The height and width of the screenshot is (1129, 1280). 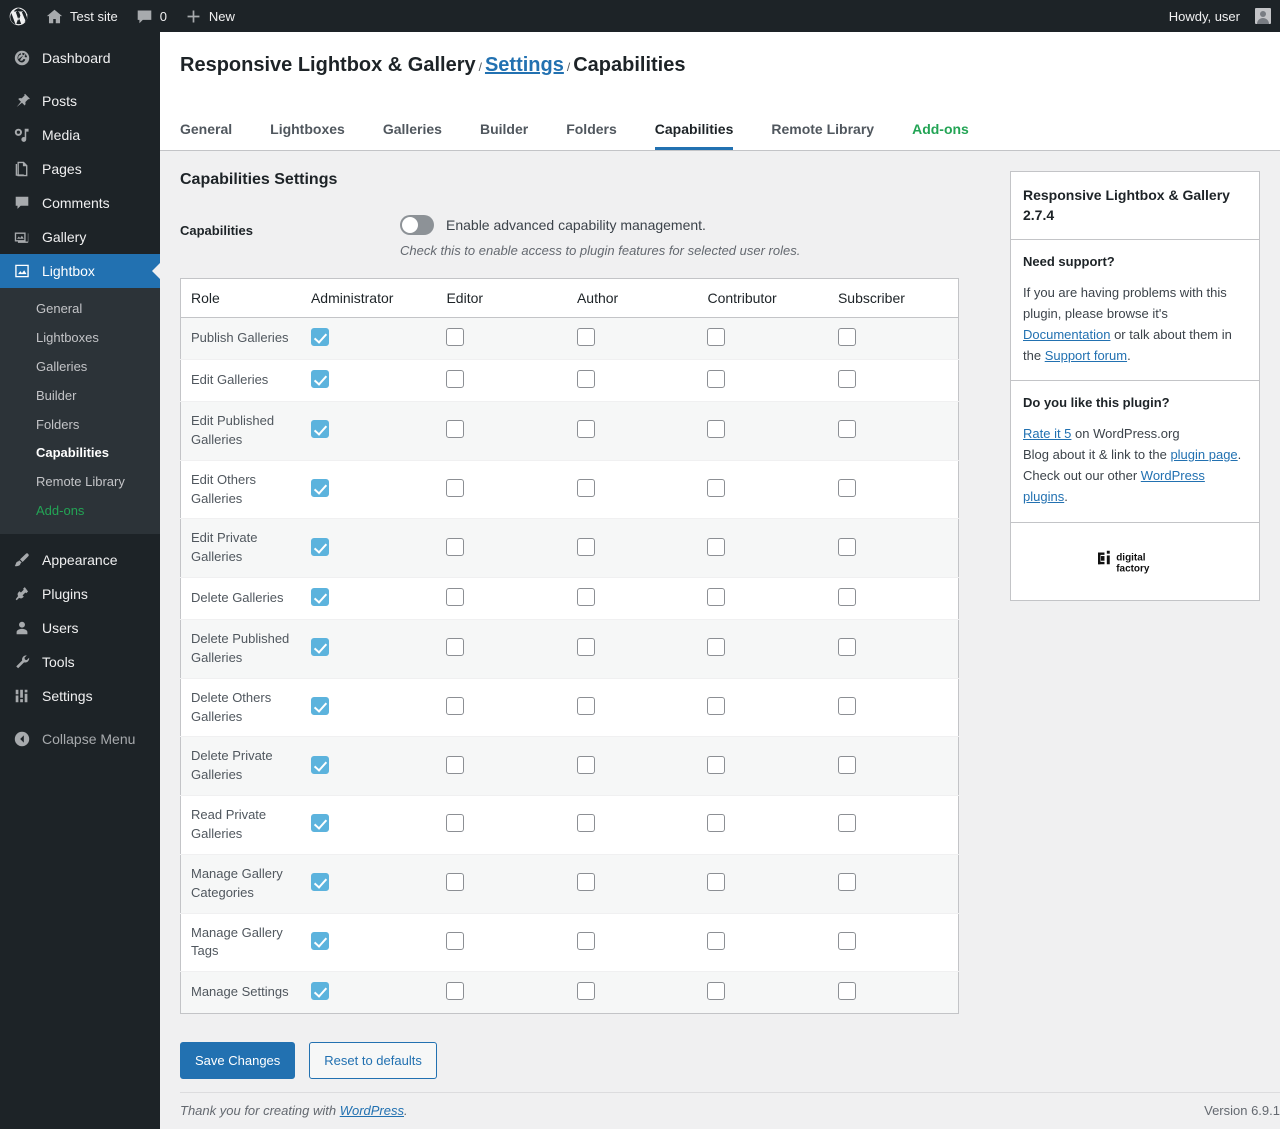 What do you see at coordinates (307, 129) in the screenshot?
I see `tab-lightboxes: Lightboxes` at bounding box center [307, 129].